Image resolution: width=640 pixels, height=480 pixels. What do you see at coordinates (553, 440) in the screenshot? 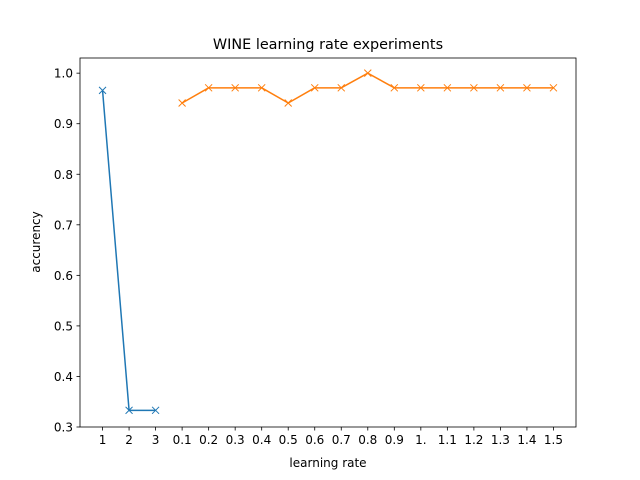
I see `x-tick-label: 1.5` at bounding box center [553, 440].